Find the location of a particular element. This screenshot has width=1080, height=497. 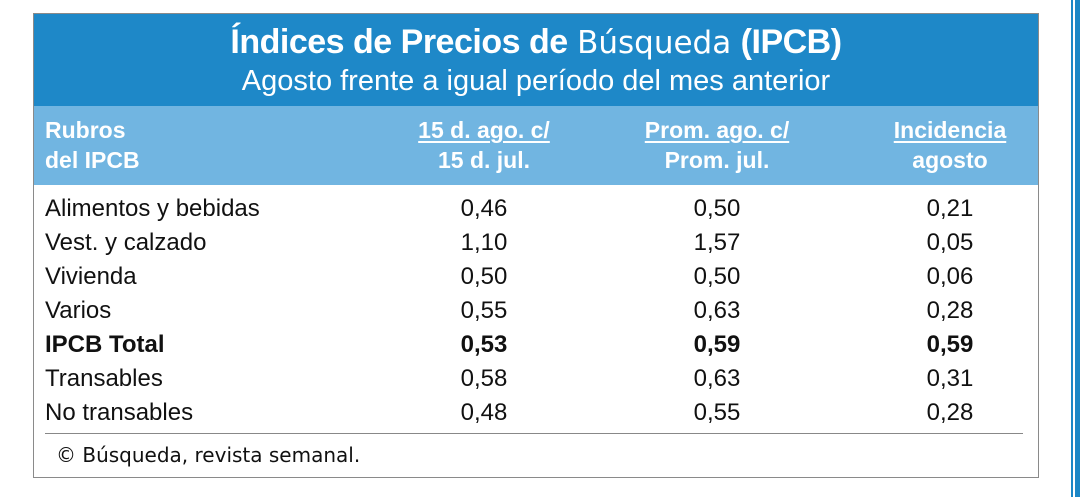

table-row: Varios 0,55 0,63 0,28 is located at coordinates (536, 311).